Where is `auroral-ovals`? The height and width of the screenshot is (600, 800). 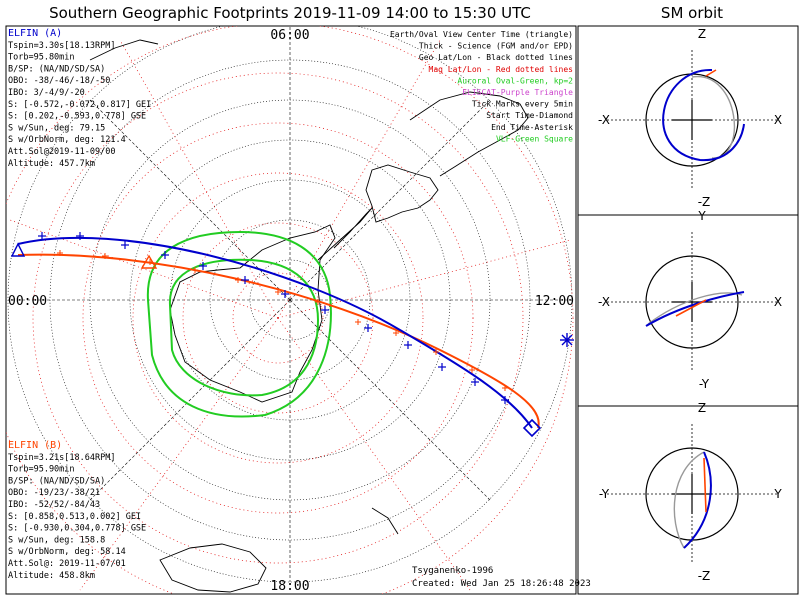 auroral-ovals is located at coordinates (239, 324).